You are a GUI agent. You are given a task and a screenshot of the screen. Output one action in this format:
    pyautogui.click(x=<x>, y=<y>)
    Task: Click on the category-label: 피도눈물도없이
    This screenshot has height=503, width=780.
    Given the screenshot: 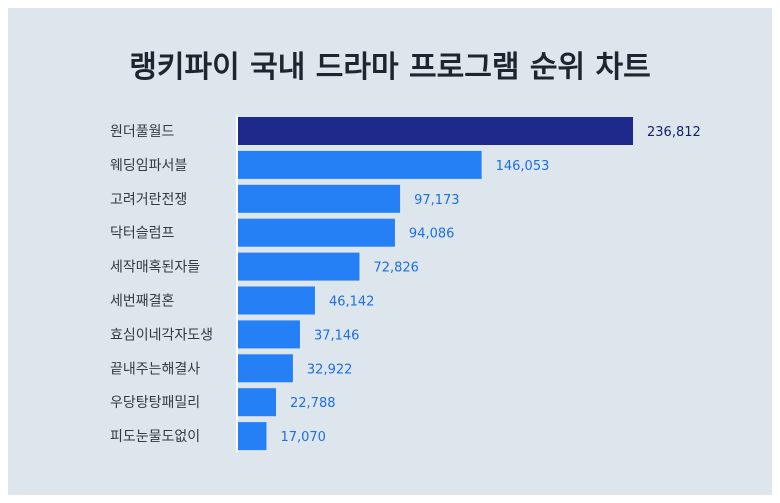 What is the action you would take?
    pyautogui.click(x=155, y=437)
    